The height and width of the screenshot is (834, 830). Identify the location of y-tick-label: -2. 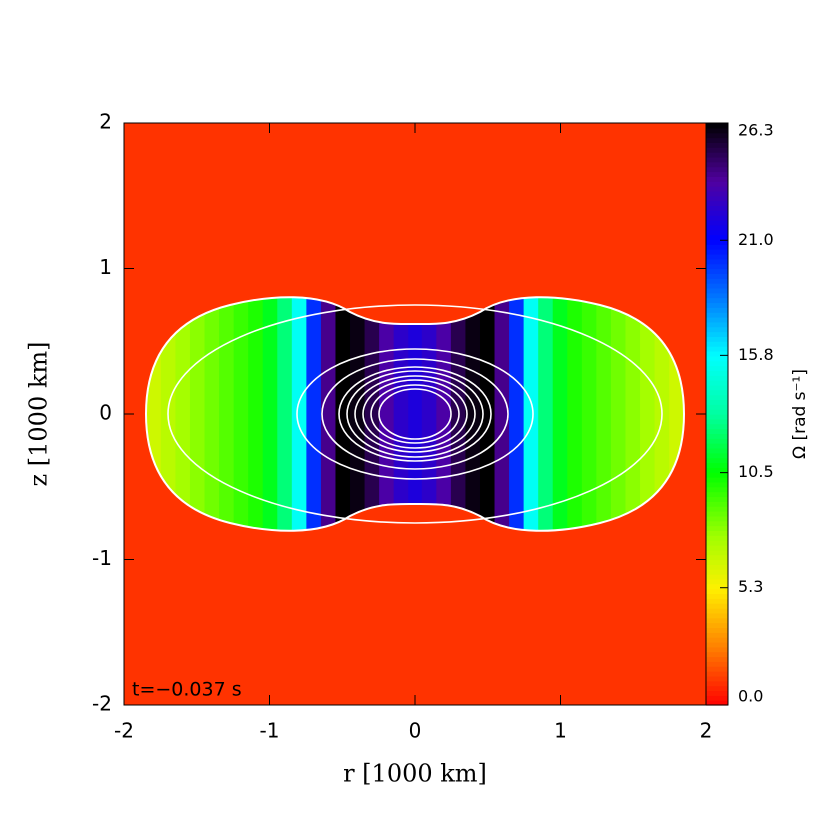
(102, 704).